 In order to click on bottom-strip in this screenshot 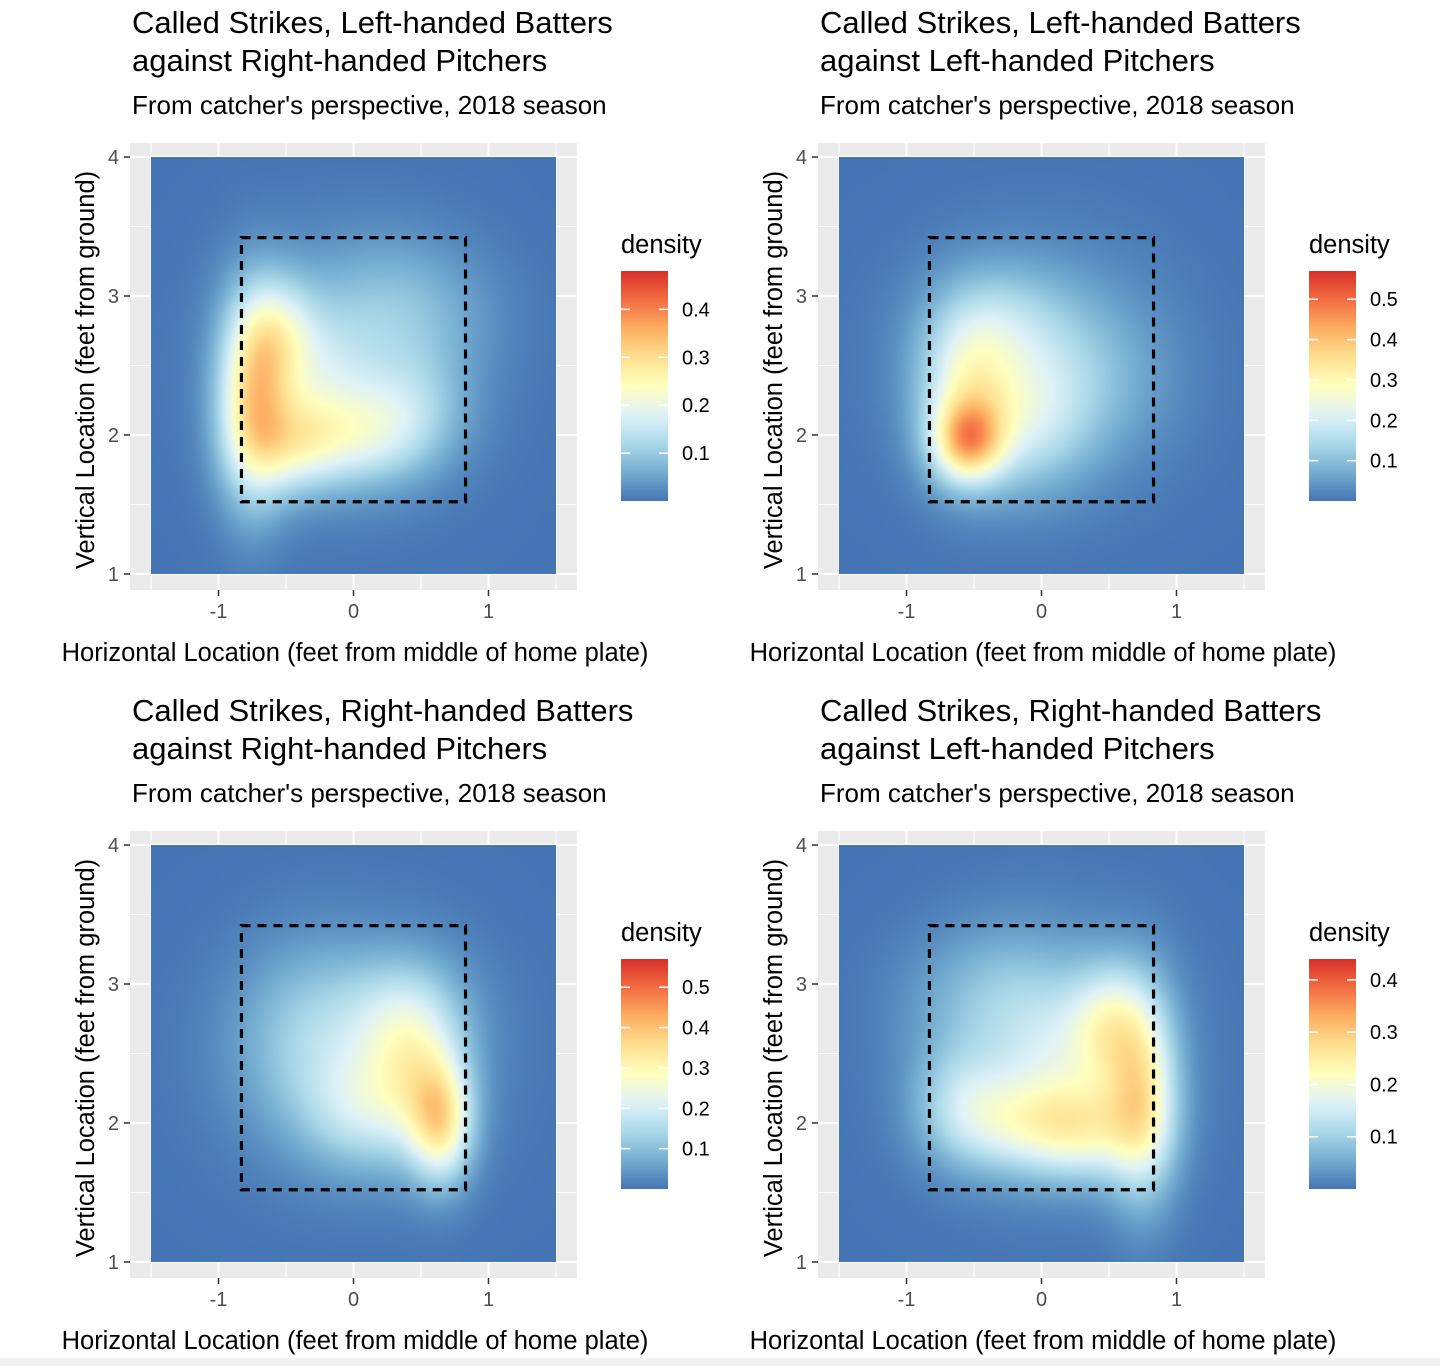, I will do `click(720, 1362)`.